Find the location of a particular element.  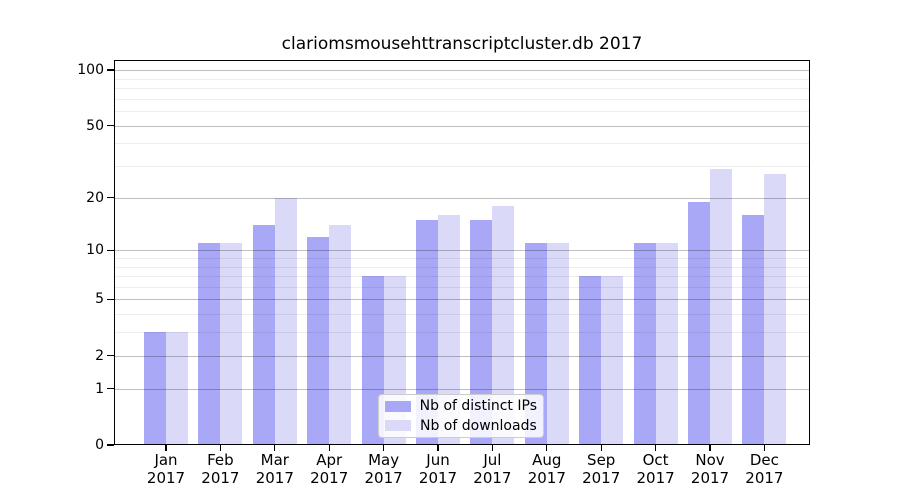

x-axis-label-month: Jul is located at coordinates (492, 460).